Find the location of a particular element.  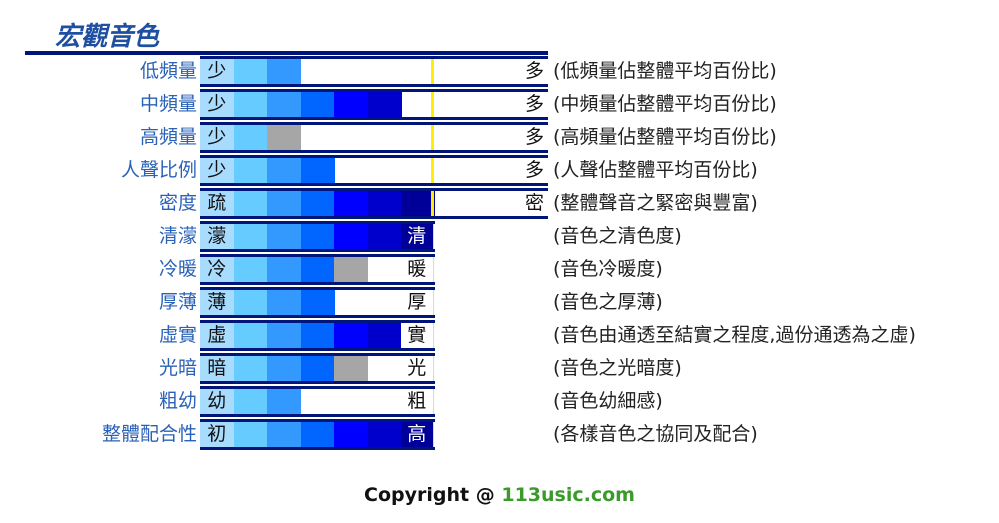

row-description: (整體聲音之緊密與豐富) is located at coordinates (655, 203).